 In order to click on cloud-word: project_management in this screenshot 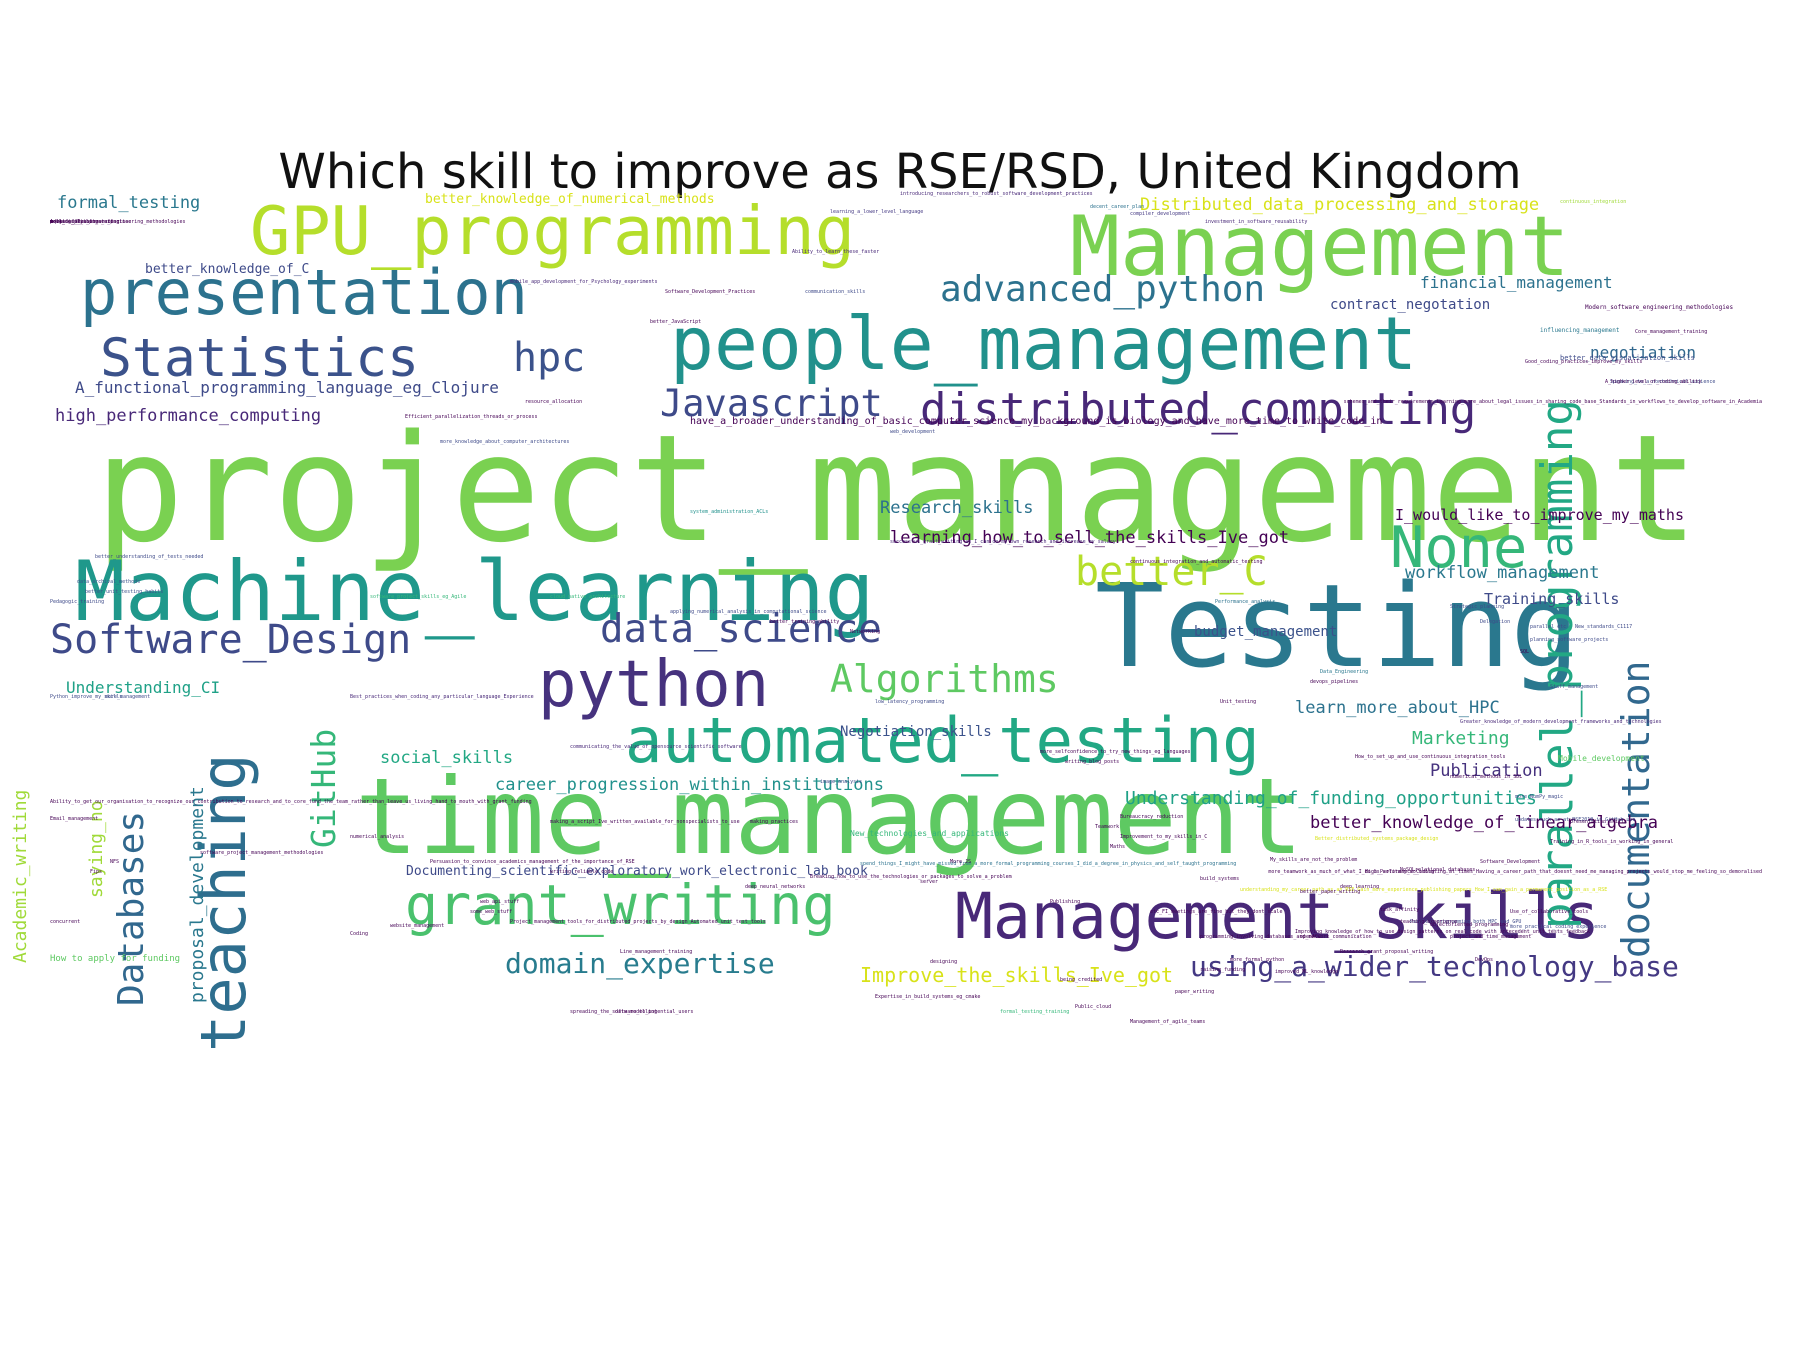, I will do `click(897, 489)`.